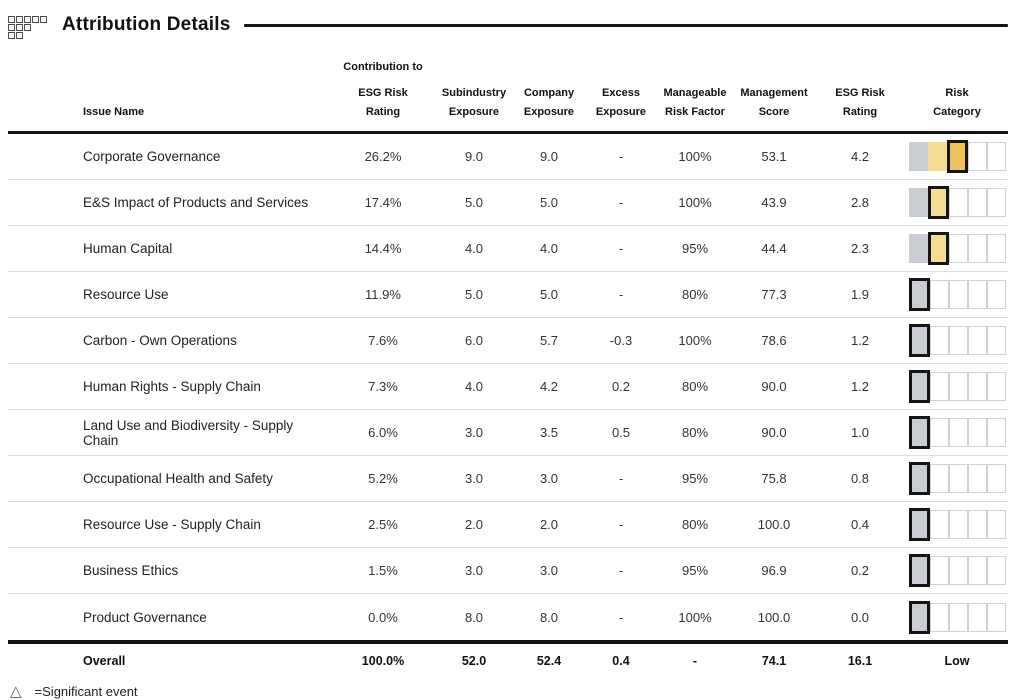 Image resolution: width=1024 pixels, height=700 pixels. What do you see at coordinates (383, 432) in the screenshot?
I see `contribution-value: 6.0%` at bounding box center [383, 432].